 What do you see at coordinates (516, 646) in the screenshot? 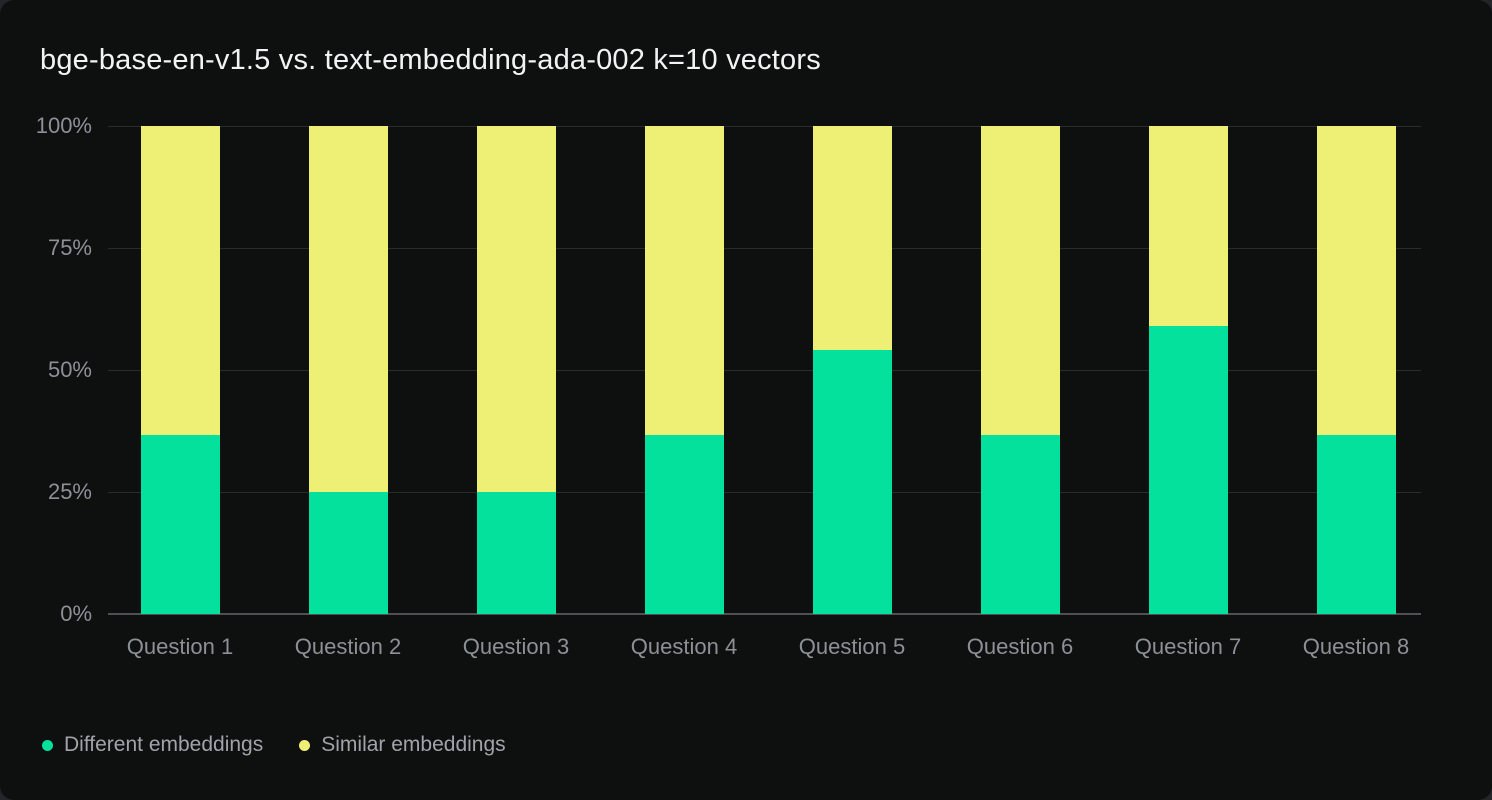
I see `x-axis-label-question-3: Question 3` at bounding box center [516, 646].